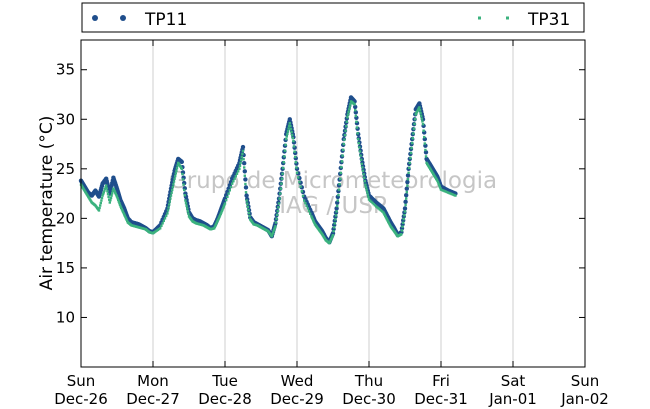  What do you see at coordinates (153, 399) in the screenshot?
I see `x-tick-label-date: Dec-27` at bounding box center [153, 399].